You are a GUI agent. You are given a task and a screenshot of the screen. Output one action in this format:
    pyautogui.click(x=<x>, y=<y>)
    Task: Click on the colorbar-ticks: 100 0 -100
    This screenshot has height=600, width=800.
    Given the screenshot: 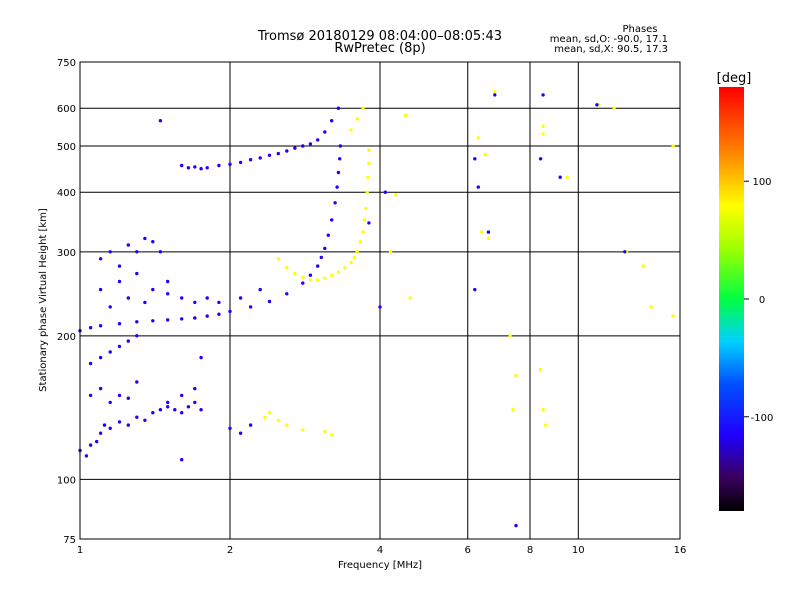 What is the action you would take?
    pyautogui.click(x=758, y=300)
    